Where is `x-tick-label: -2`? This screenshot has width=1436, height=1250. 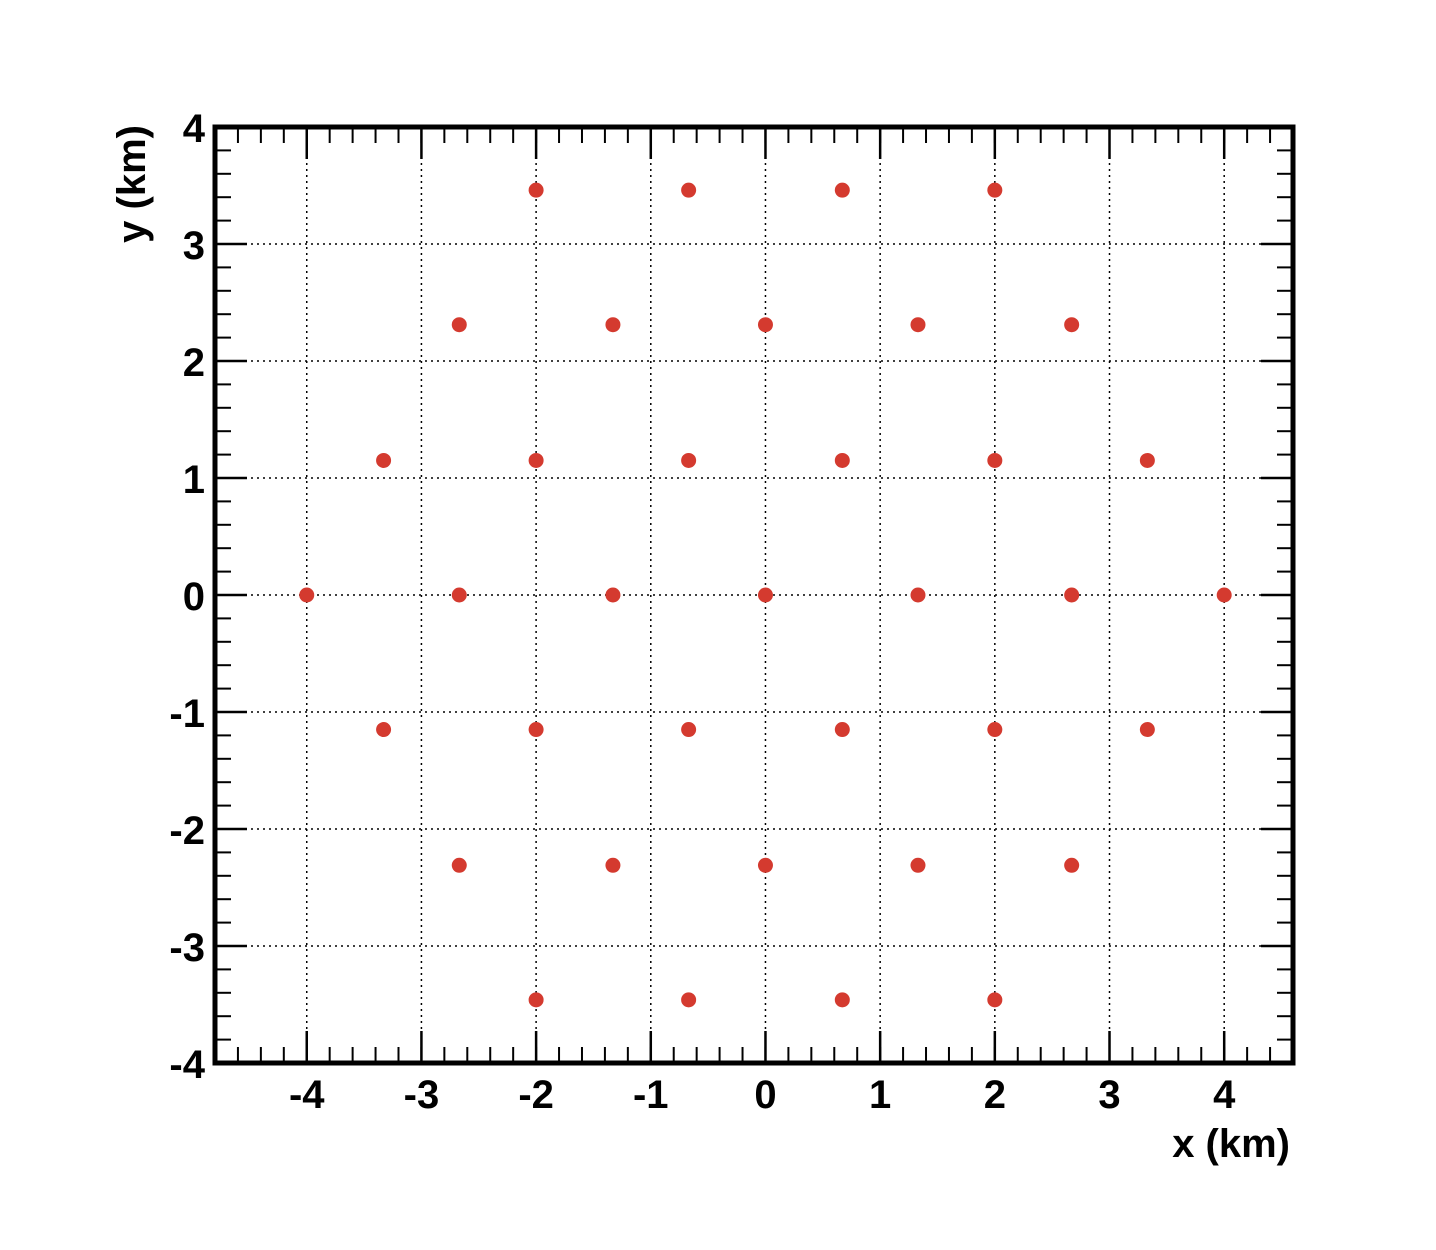 x-tick-label: -2 is located at coordinates (536, 1095).